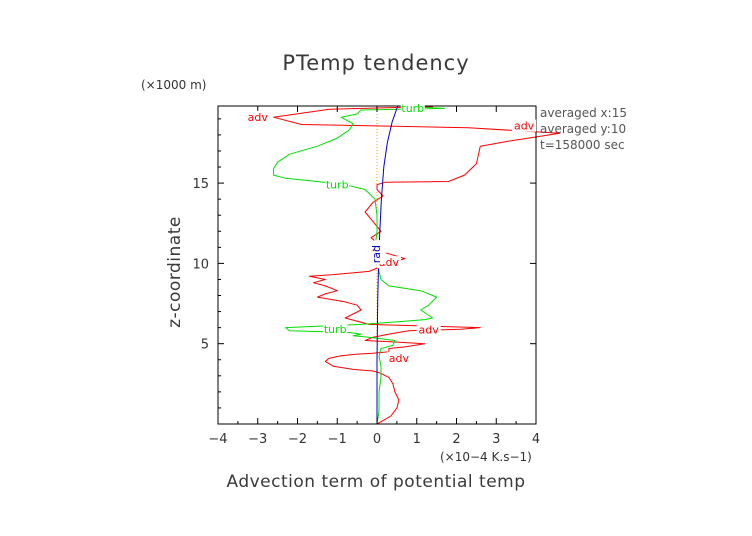 Image resolution: width=752 pixels, height=536 pixels. I want to click on x-tick-label: 0, so click(377, 439).